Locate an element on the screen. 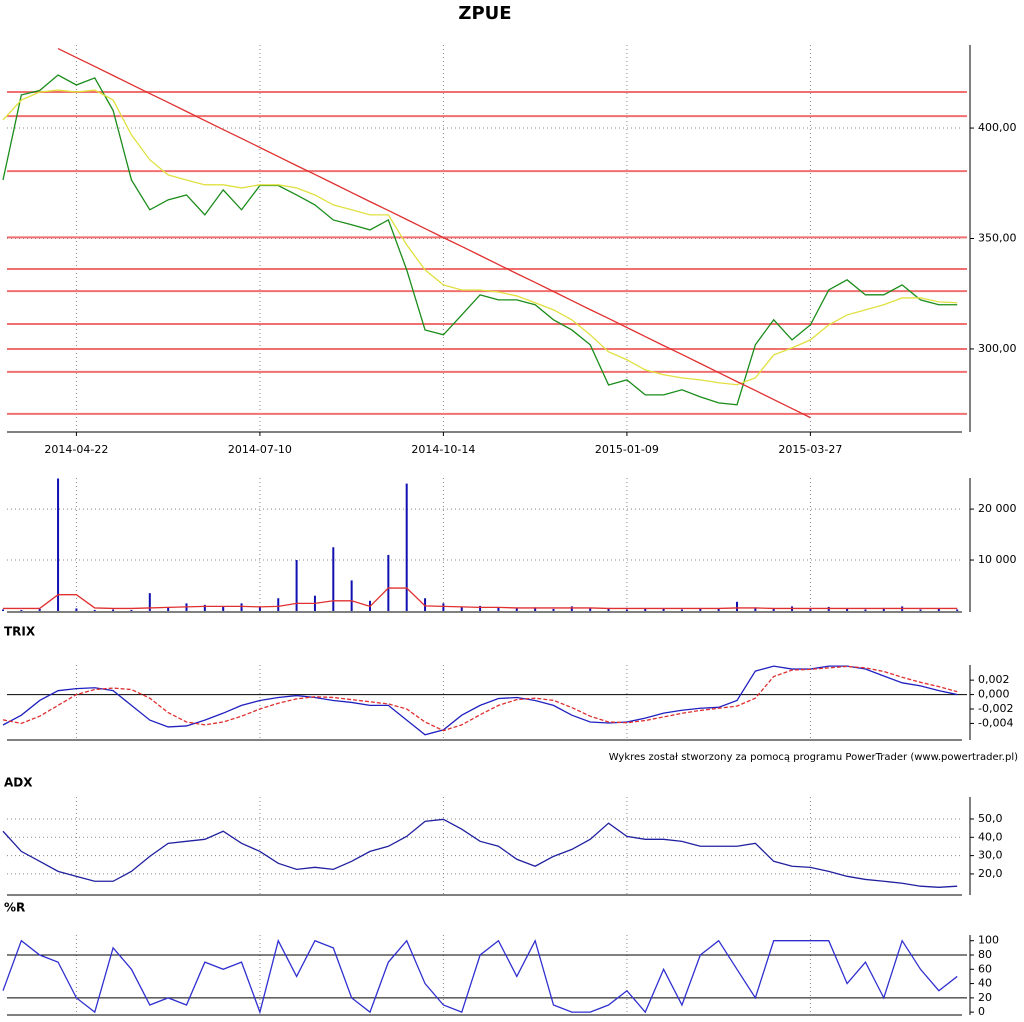 The image size is (1024, 1022). y-tick-label: -0,004 is located at coordinates (995, 722).